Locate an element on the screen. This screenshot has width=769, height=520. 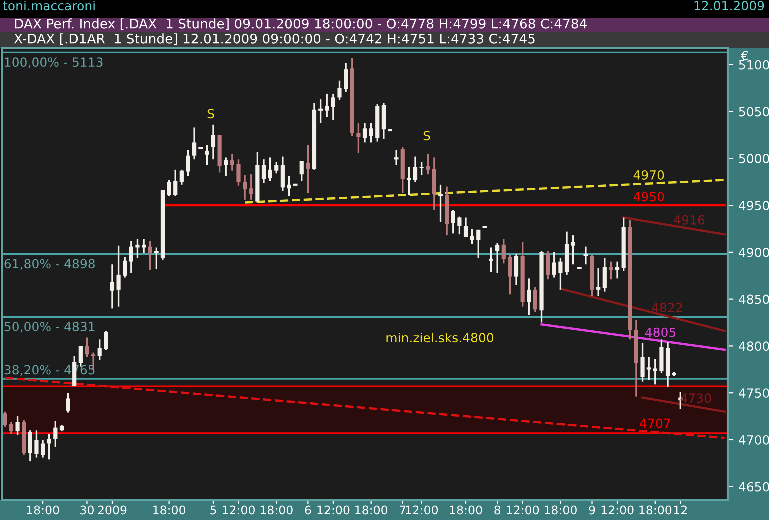
ref-line-label: 4707 is located at coordinates (655, 423).